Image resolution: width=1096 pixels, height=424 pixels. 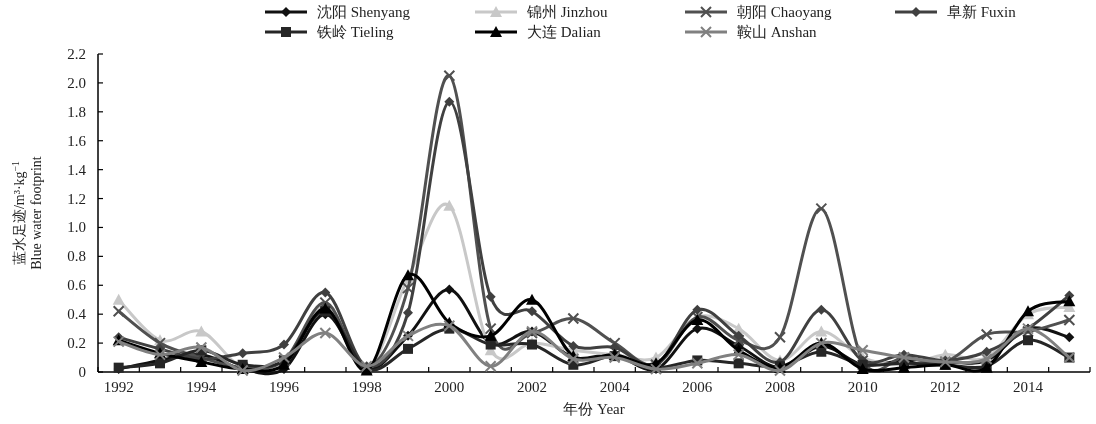 I want to click on x-tick-label: 2008, so click(x=780, y=387).